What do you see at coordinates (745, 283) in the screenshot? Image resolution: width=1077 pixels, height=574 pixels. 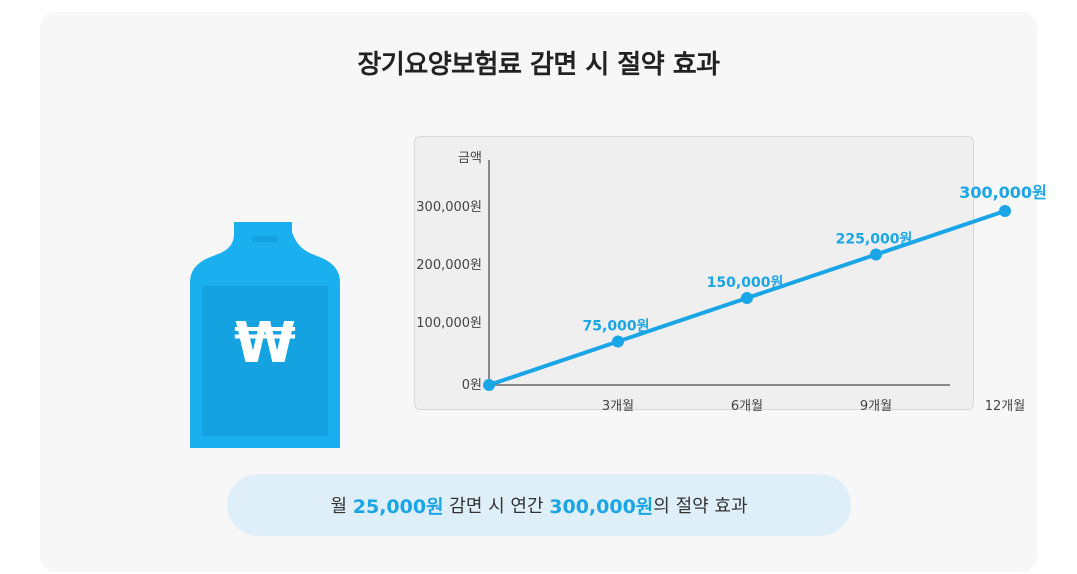 I see `data-label: 150,000원` at bounding box center [745, 283].